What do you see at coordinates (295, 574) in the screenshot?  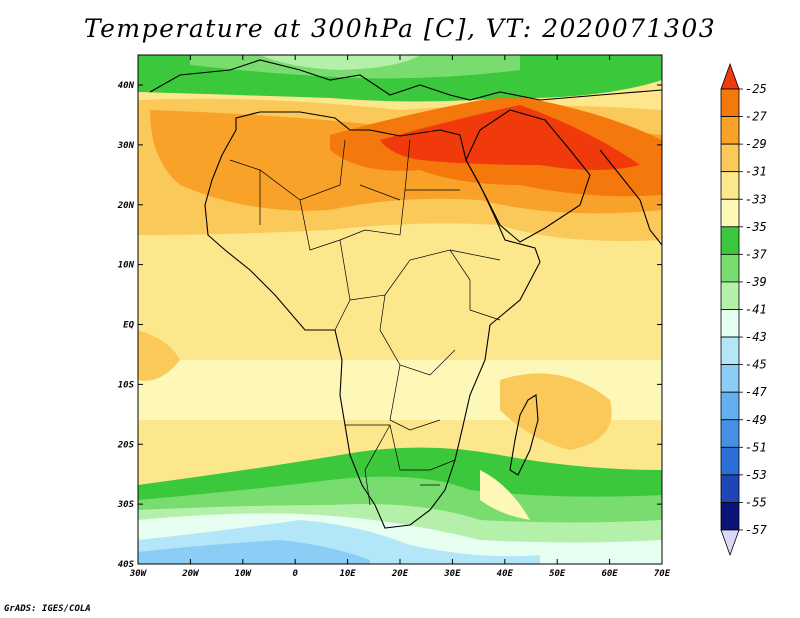 I see `lon-tick-label: 0` at bounding box center [295, 574].